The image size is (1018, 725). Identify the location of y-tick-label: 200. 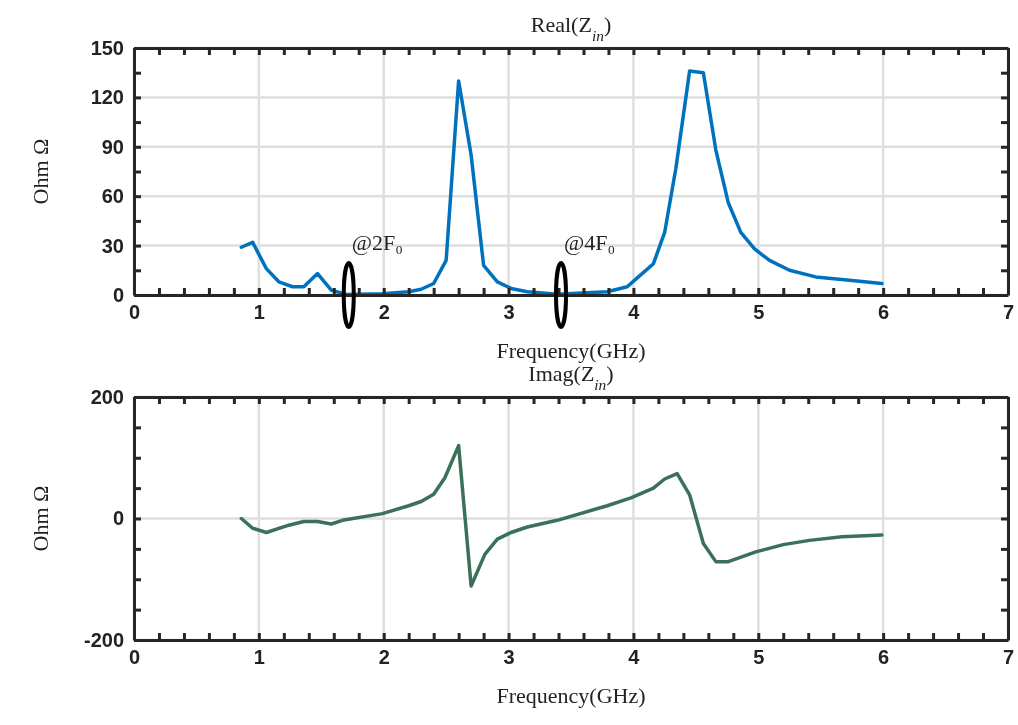
(107, 396).